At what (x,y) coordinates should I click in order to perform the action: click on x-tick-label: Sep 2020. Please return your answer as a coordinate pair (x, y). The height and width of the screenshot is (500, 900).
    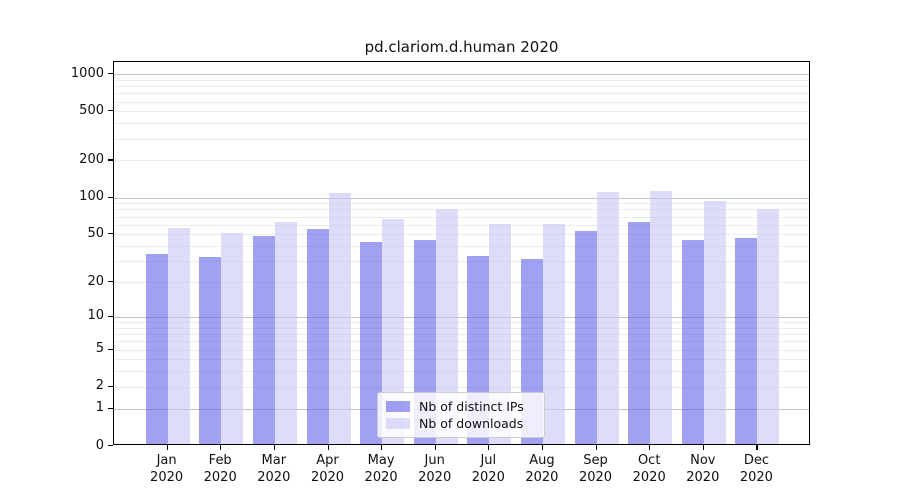
    Looking at the image, I should click on (596, 469).